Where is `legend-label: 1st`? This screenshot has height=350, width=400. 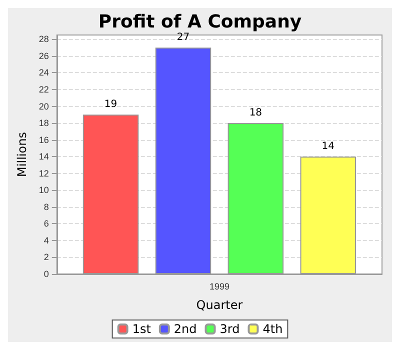 legend-label: 1st is located at coordinates (142, 329).